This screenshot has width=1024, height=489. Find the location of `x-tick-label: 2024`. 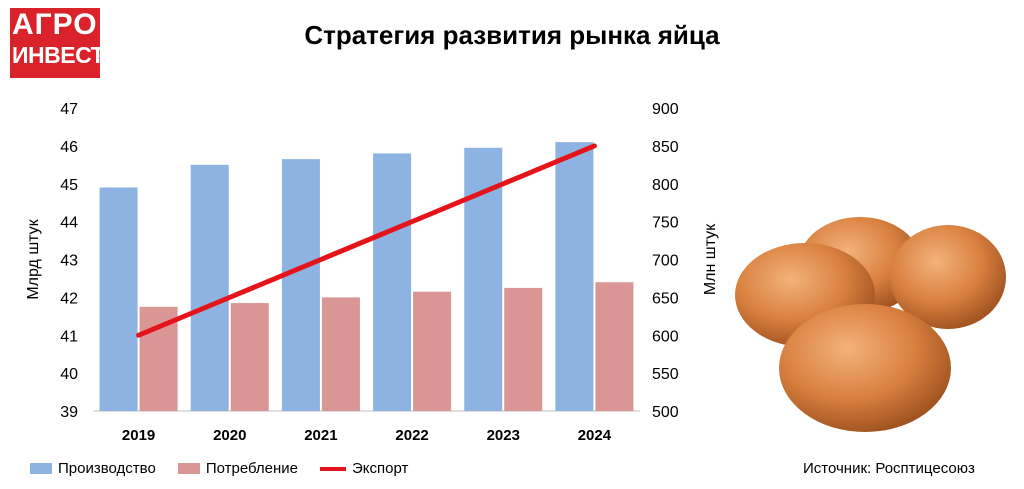

x-tick-label: 2024 is located at coordinates (595, 435).